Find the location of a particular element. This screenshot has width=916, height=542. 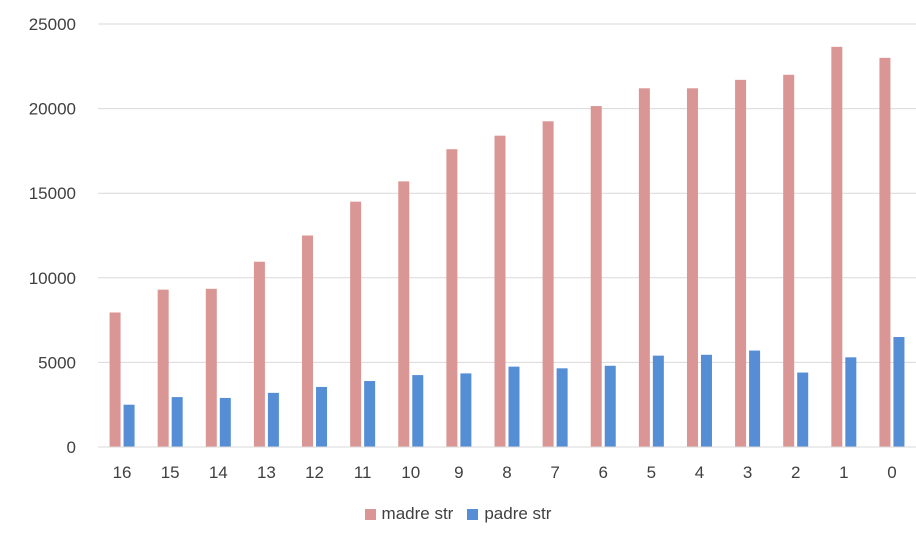

x-tick-label: 8 is located at coordinates (506, 472).